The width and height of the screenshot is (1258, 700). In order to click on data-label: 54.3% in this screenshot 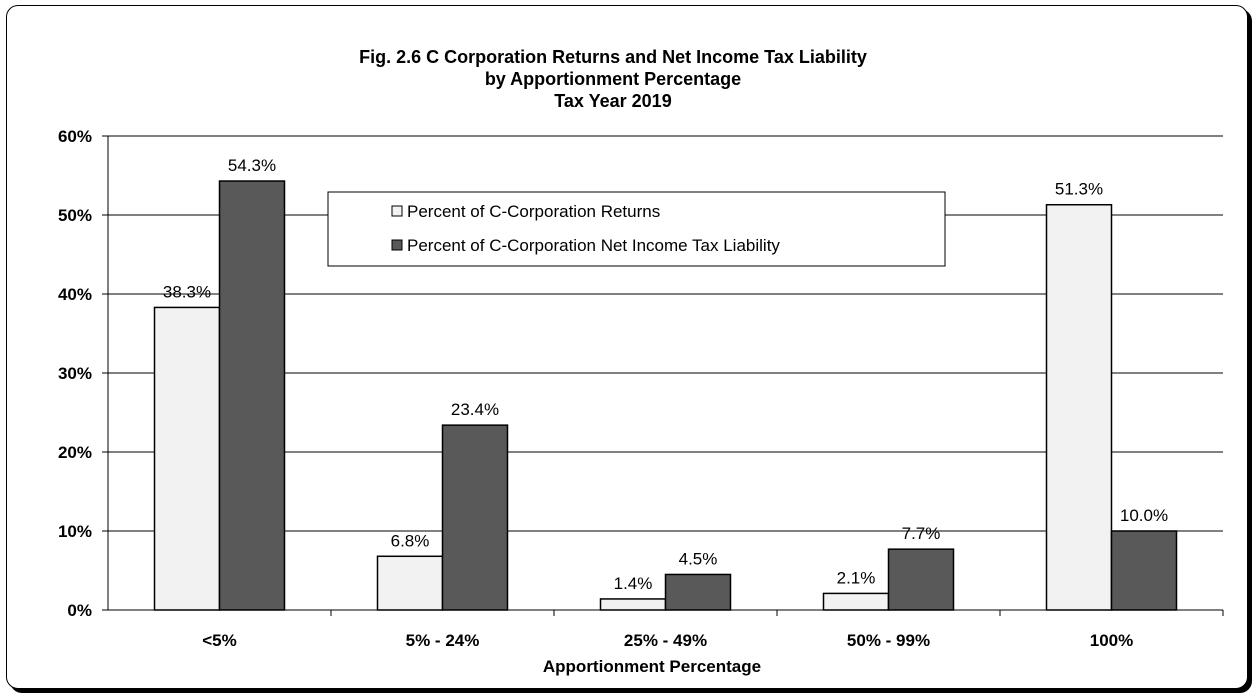, I will do `click(252, 165)`.